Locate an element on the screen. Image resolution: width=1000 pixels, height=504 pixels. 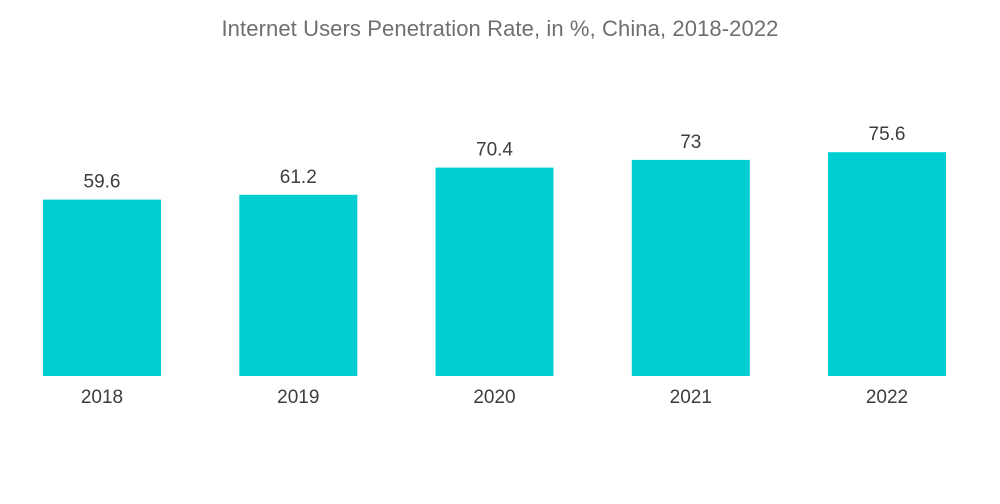
bar-2020 is located at coordinates (494, 271).